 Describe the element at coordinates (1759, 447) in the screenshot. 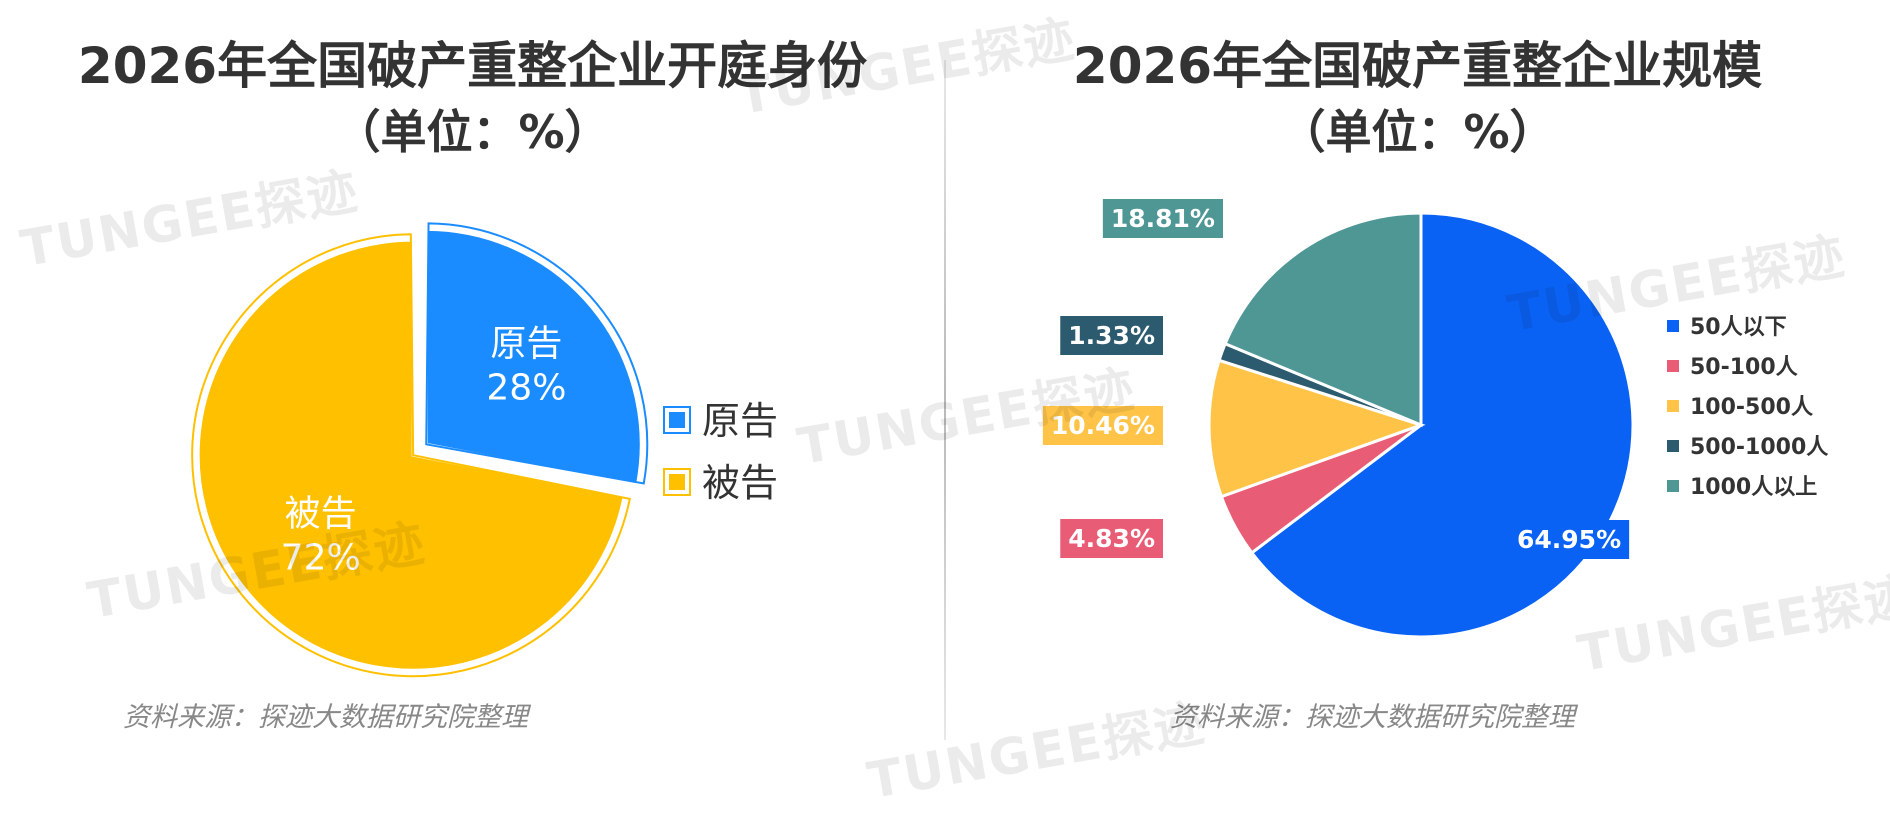

I see `legend-label: 500-1000人` at that location.